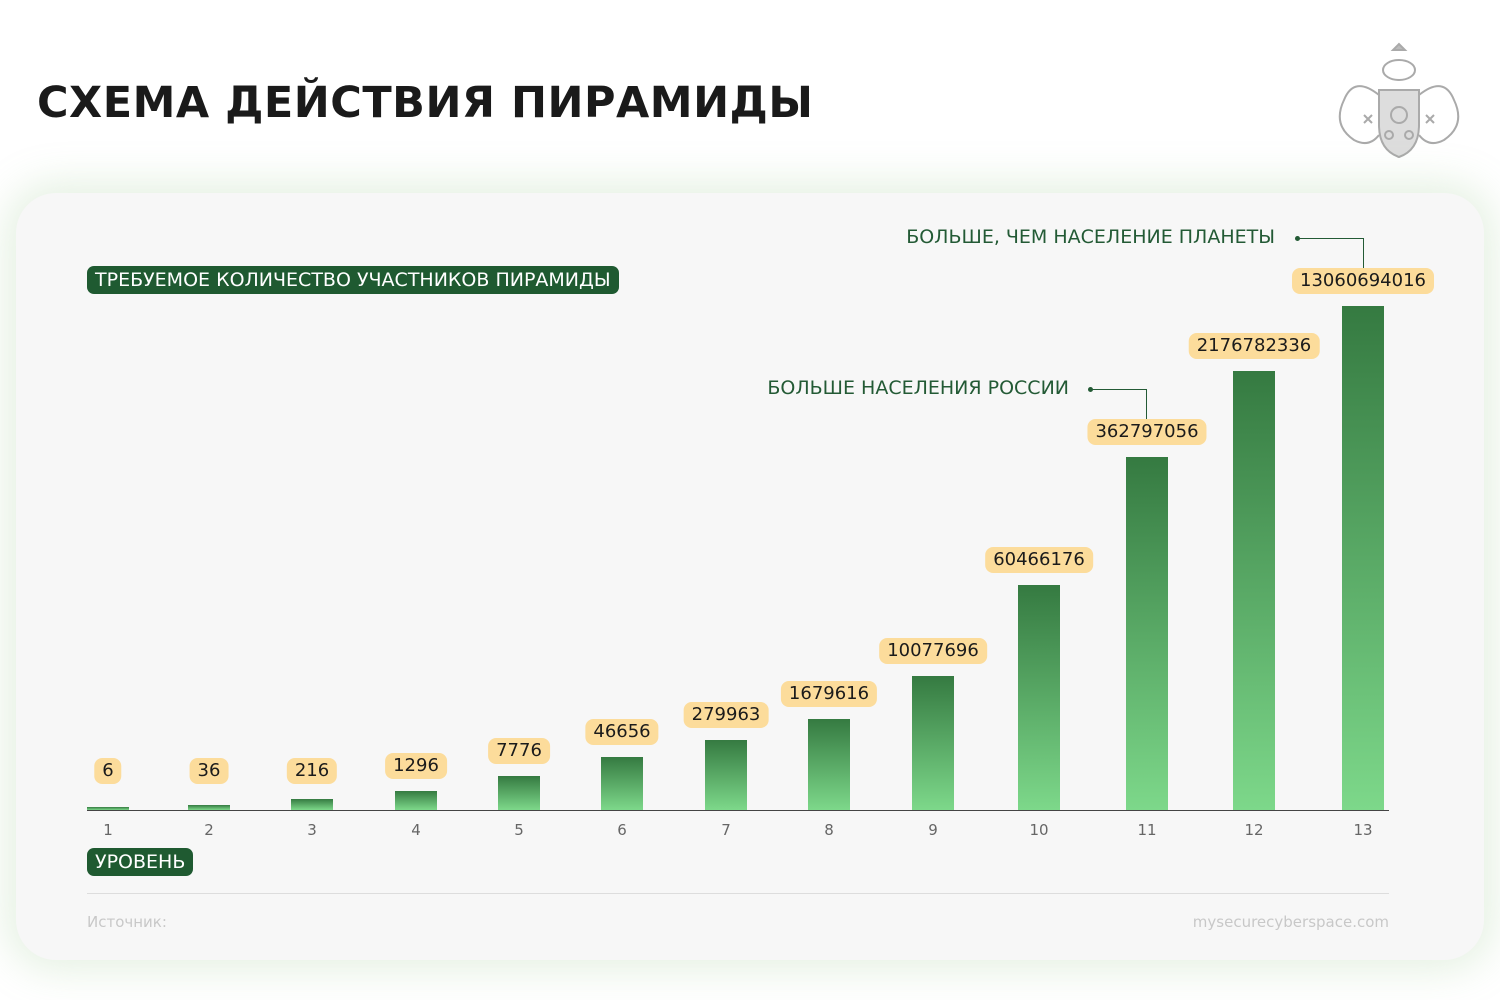 The height and width of the screenshot is (1000, 1500). Describe the element at coordinates (108, 771) in the screenshot. I see `data-label: 6` at that location.